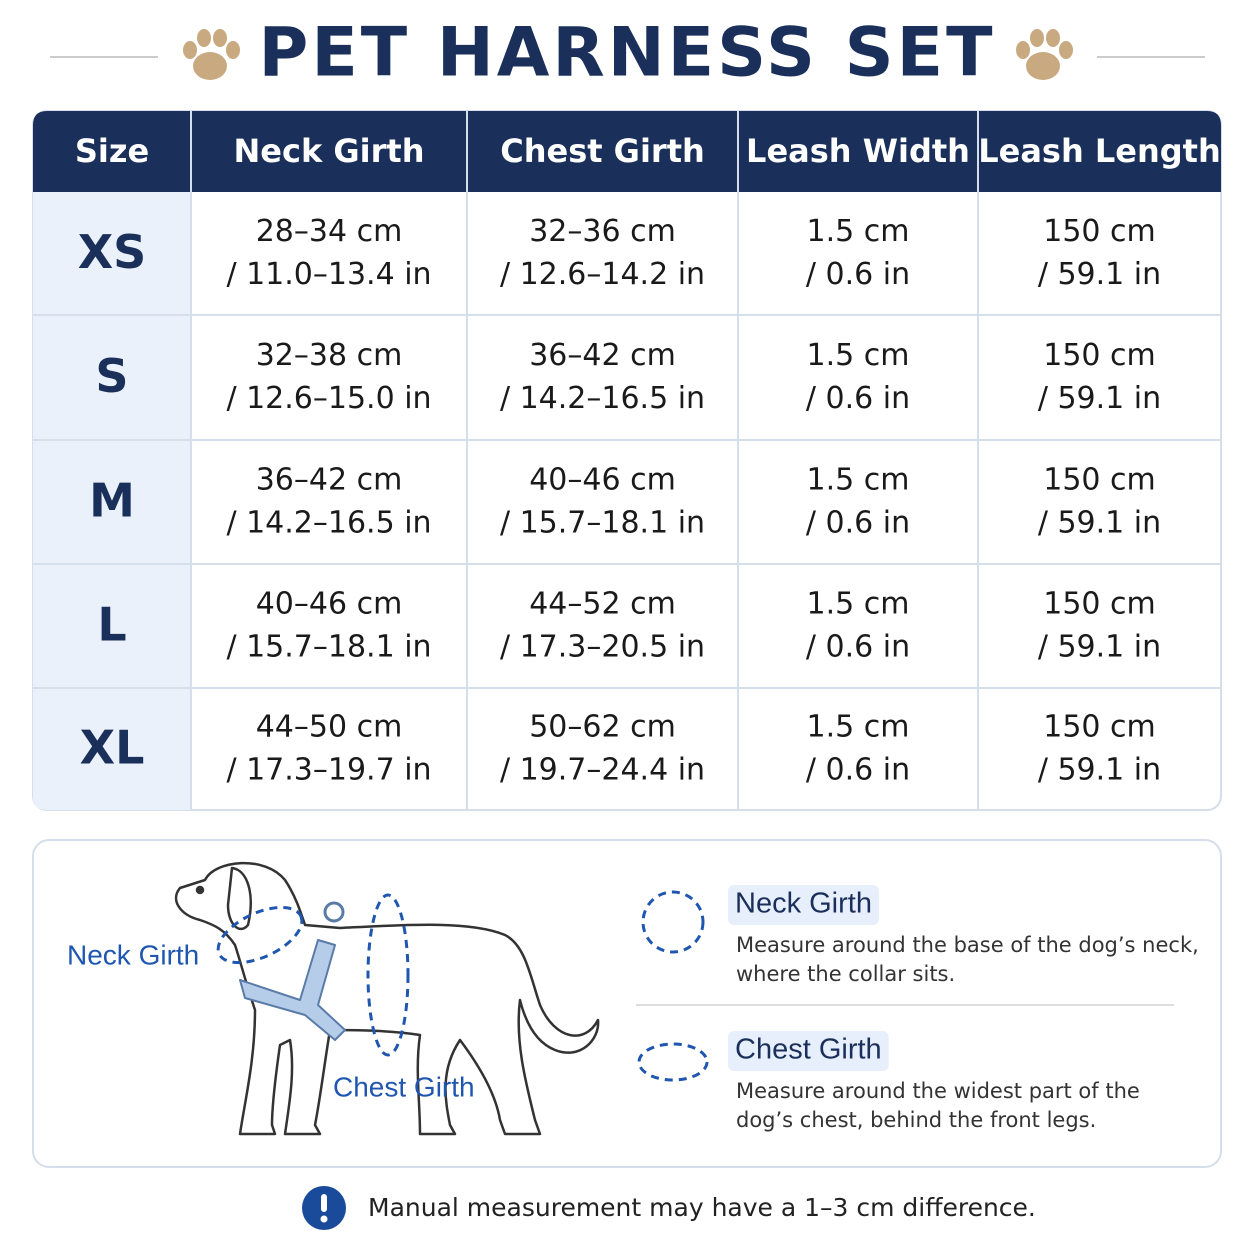 The height and width of the screenshot is (1254, 1254). Describe the element at coordinates (602, 647) in the screenshot. I see `cell-text: / 17.3–20.5 in` at that location.